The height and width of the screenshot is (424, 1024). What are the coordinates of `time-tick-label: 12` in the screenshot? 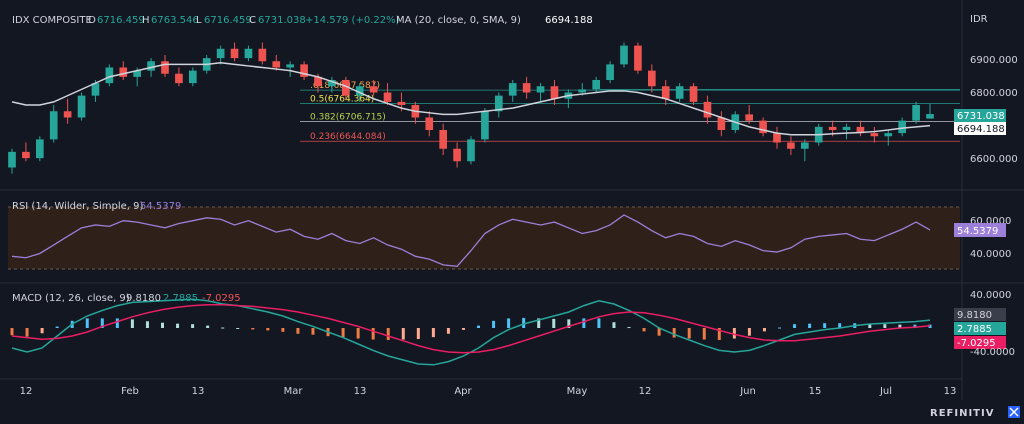 It's located at (26, 391).